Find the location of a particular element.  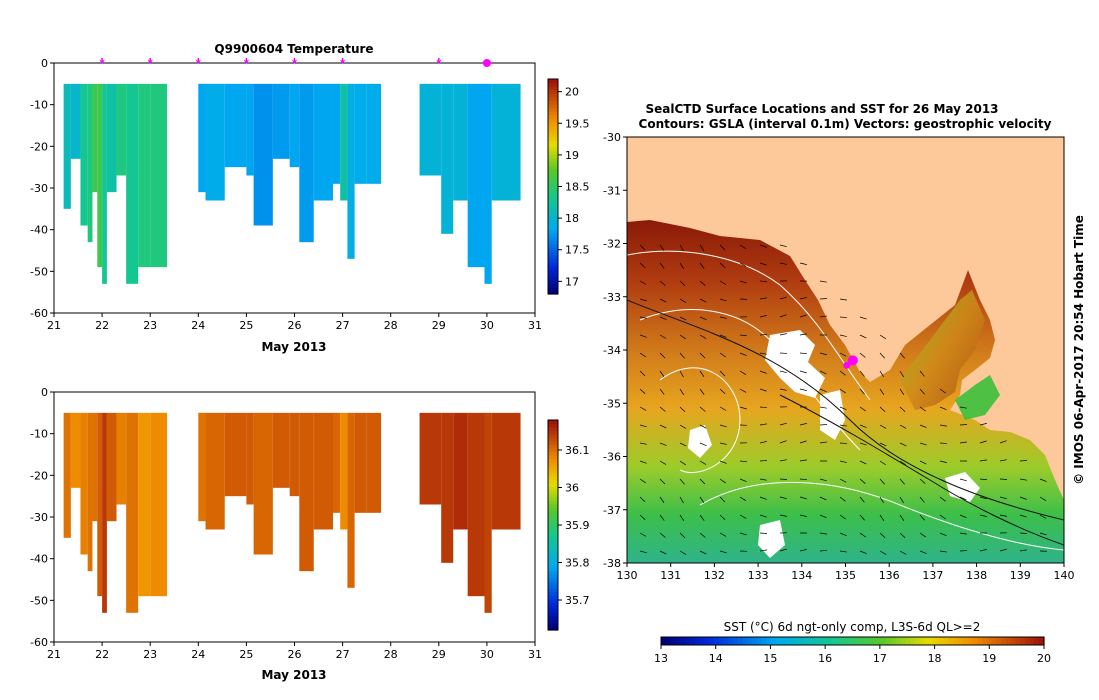

sst-colorbar-tick-label: 14 is located at coordinates (716, 658).